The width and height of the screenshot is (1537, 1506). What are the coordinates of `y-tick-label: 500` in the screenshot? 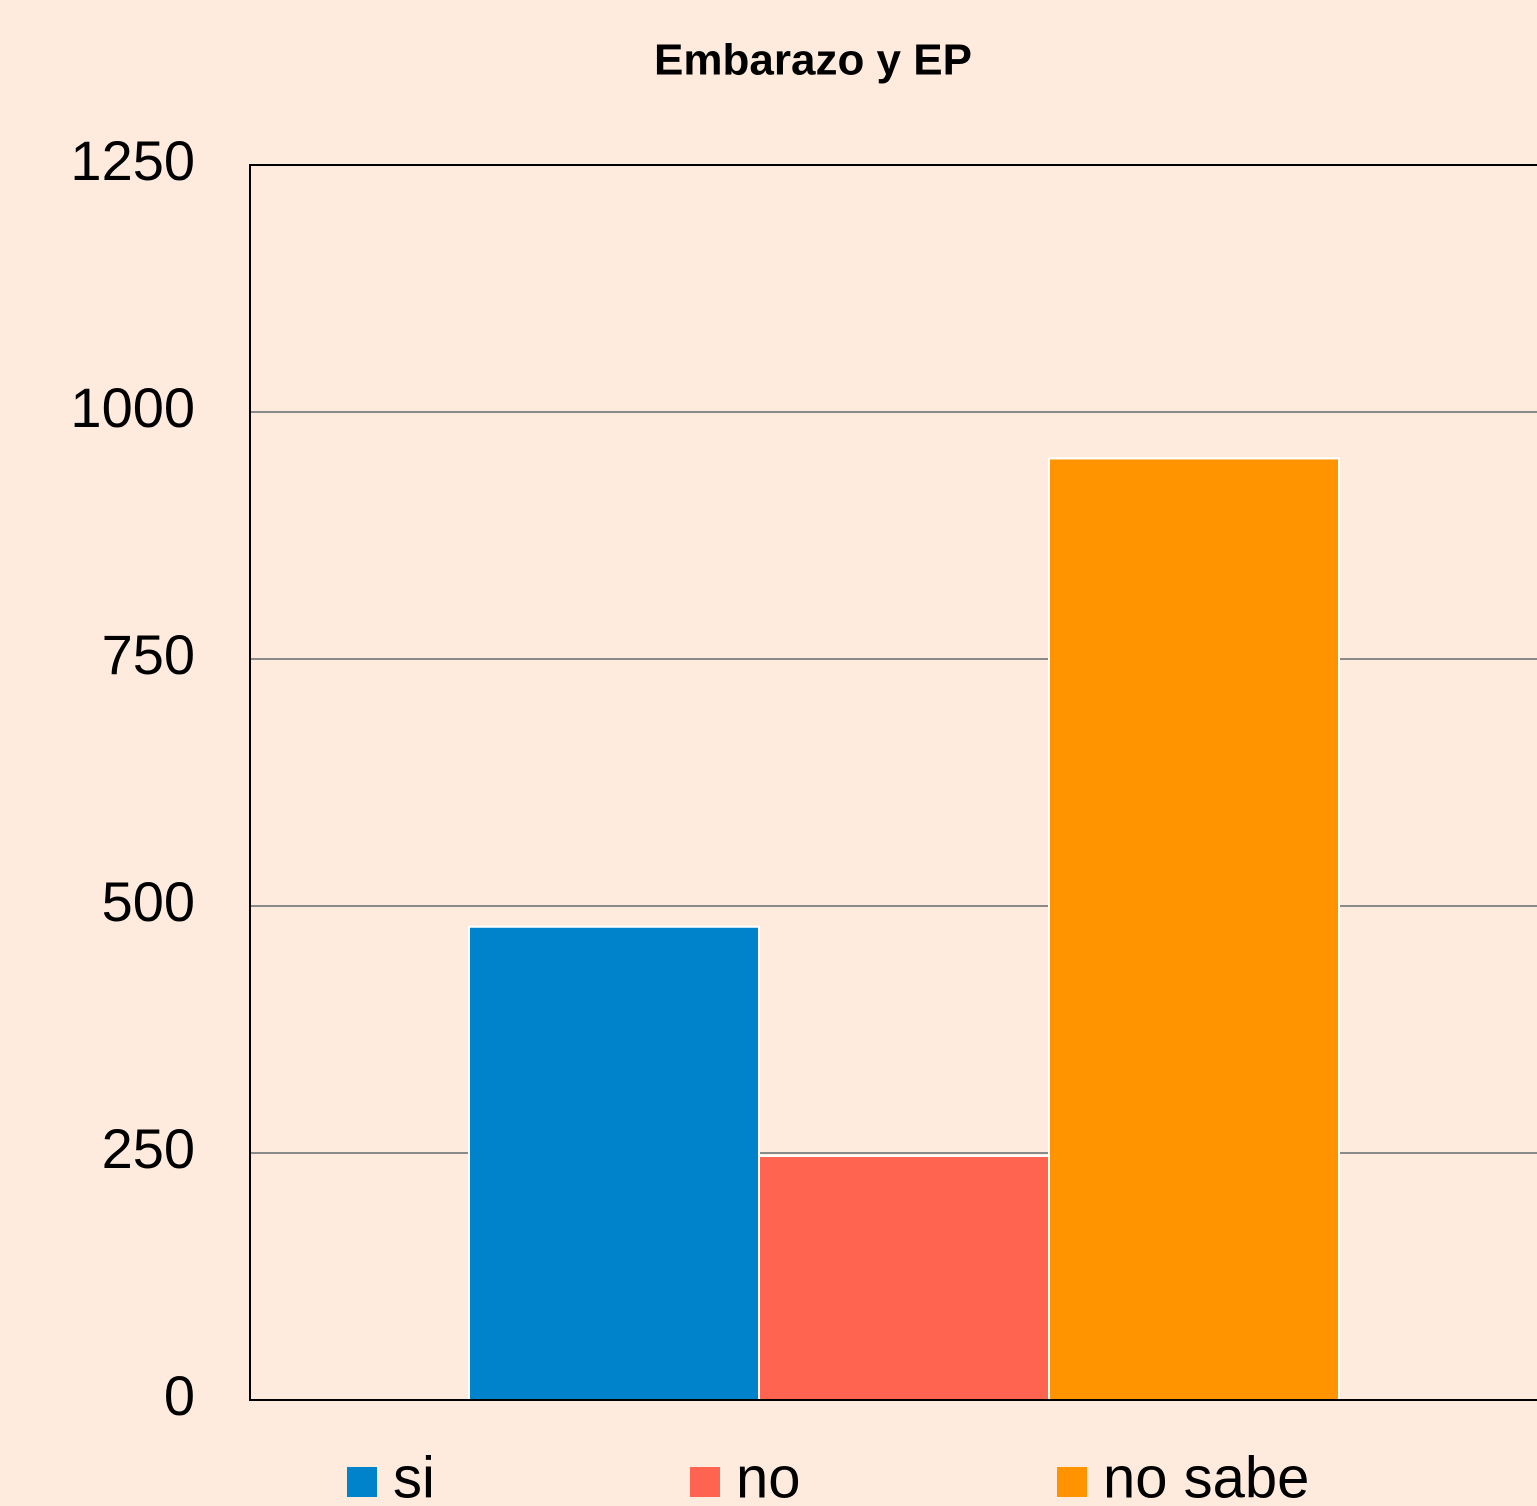 It's located at (148, 901).